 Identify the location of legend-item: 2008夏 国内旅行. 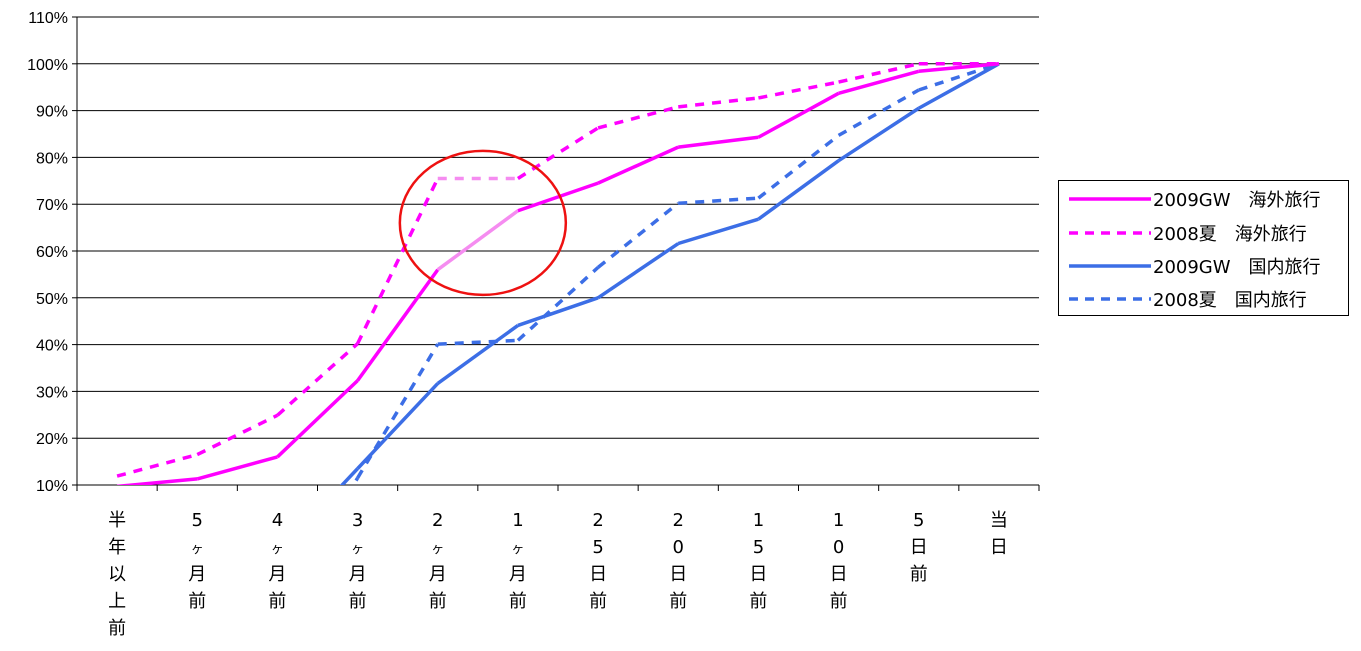
(1207, 298).